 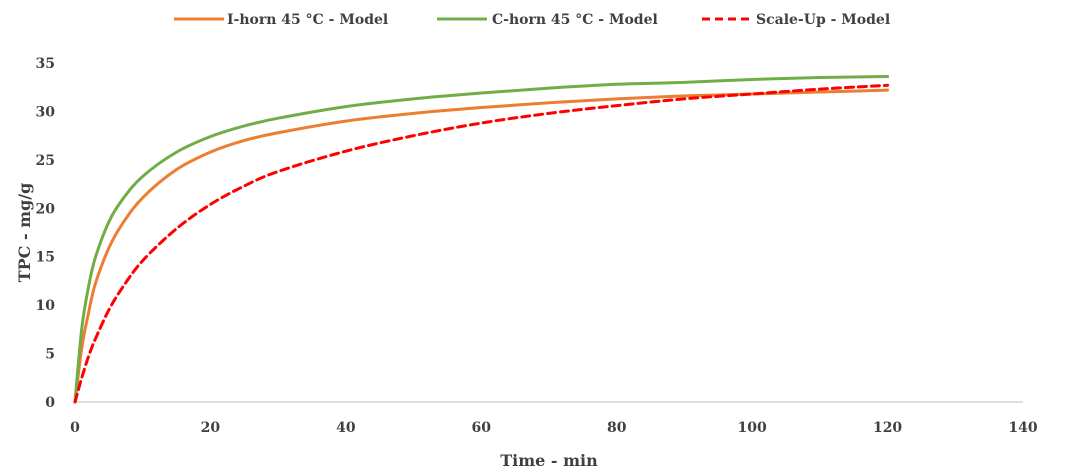 I want to click on y-tick-label: 35, so click(x=45, y=64).